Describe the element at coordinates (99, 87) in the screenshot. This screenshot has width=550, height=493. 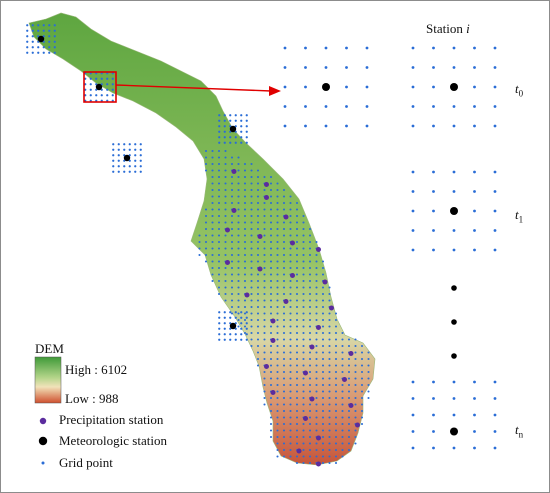
I see `meteorologic-station` at that location.